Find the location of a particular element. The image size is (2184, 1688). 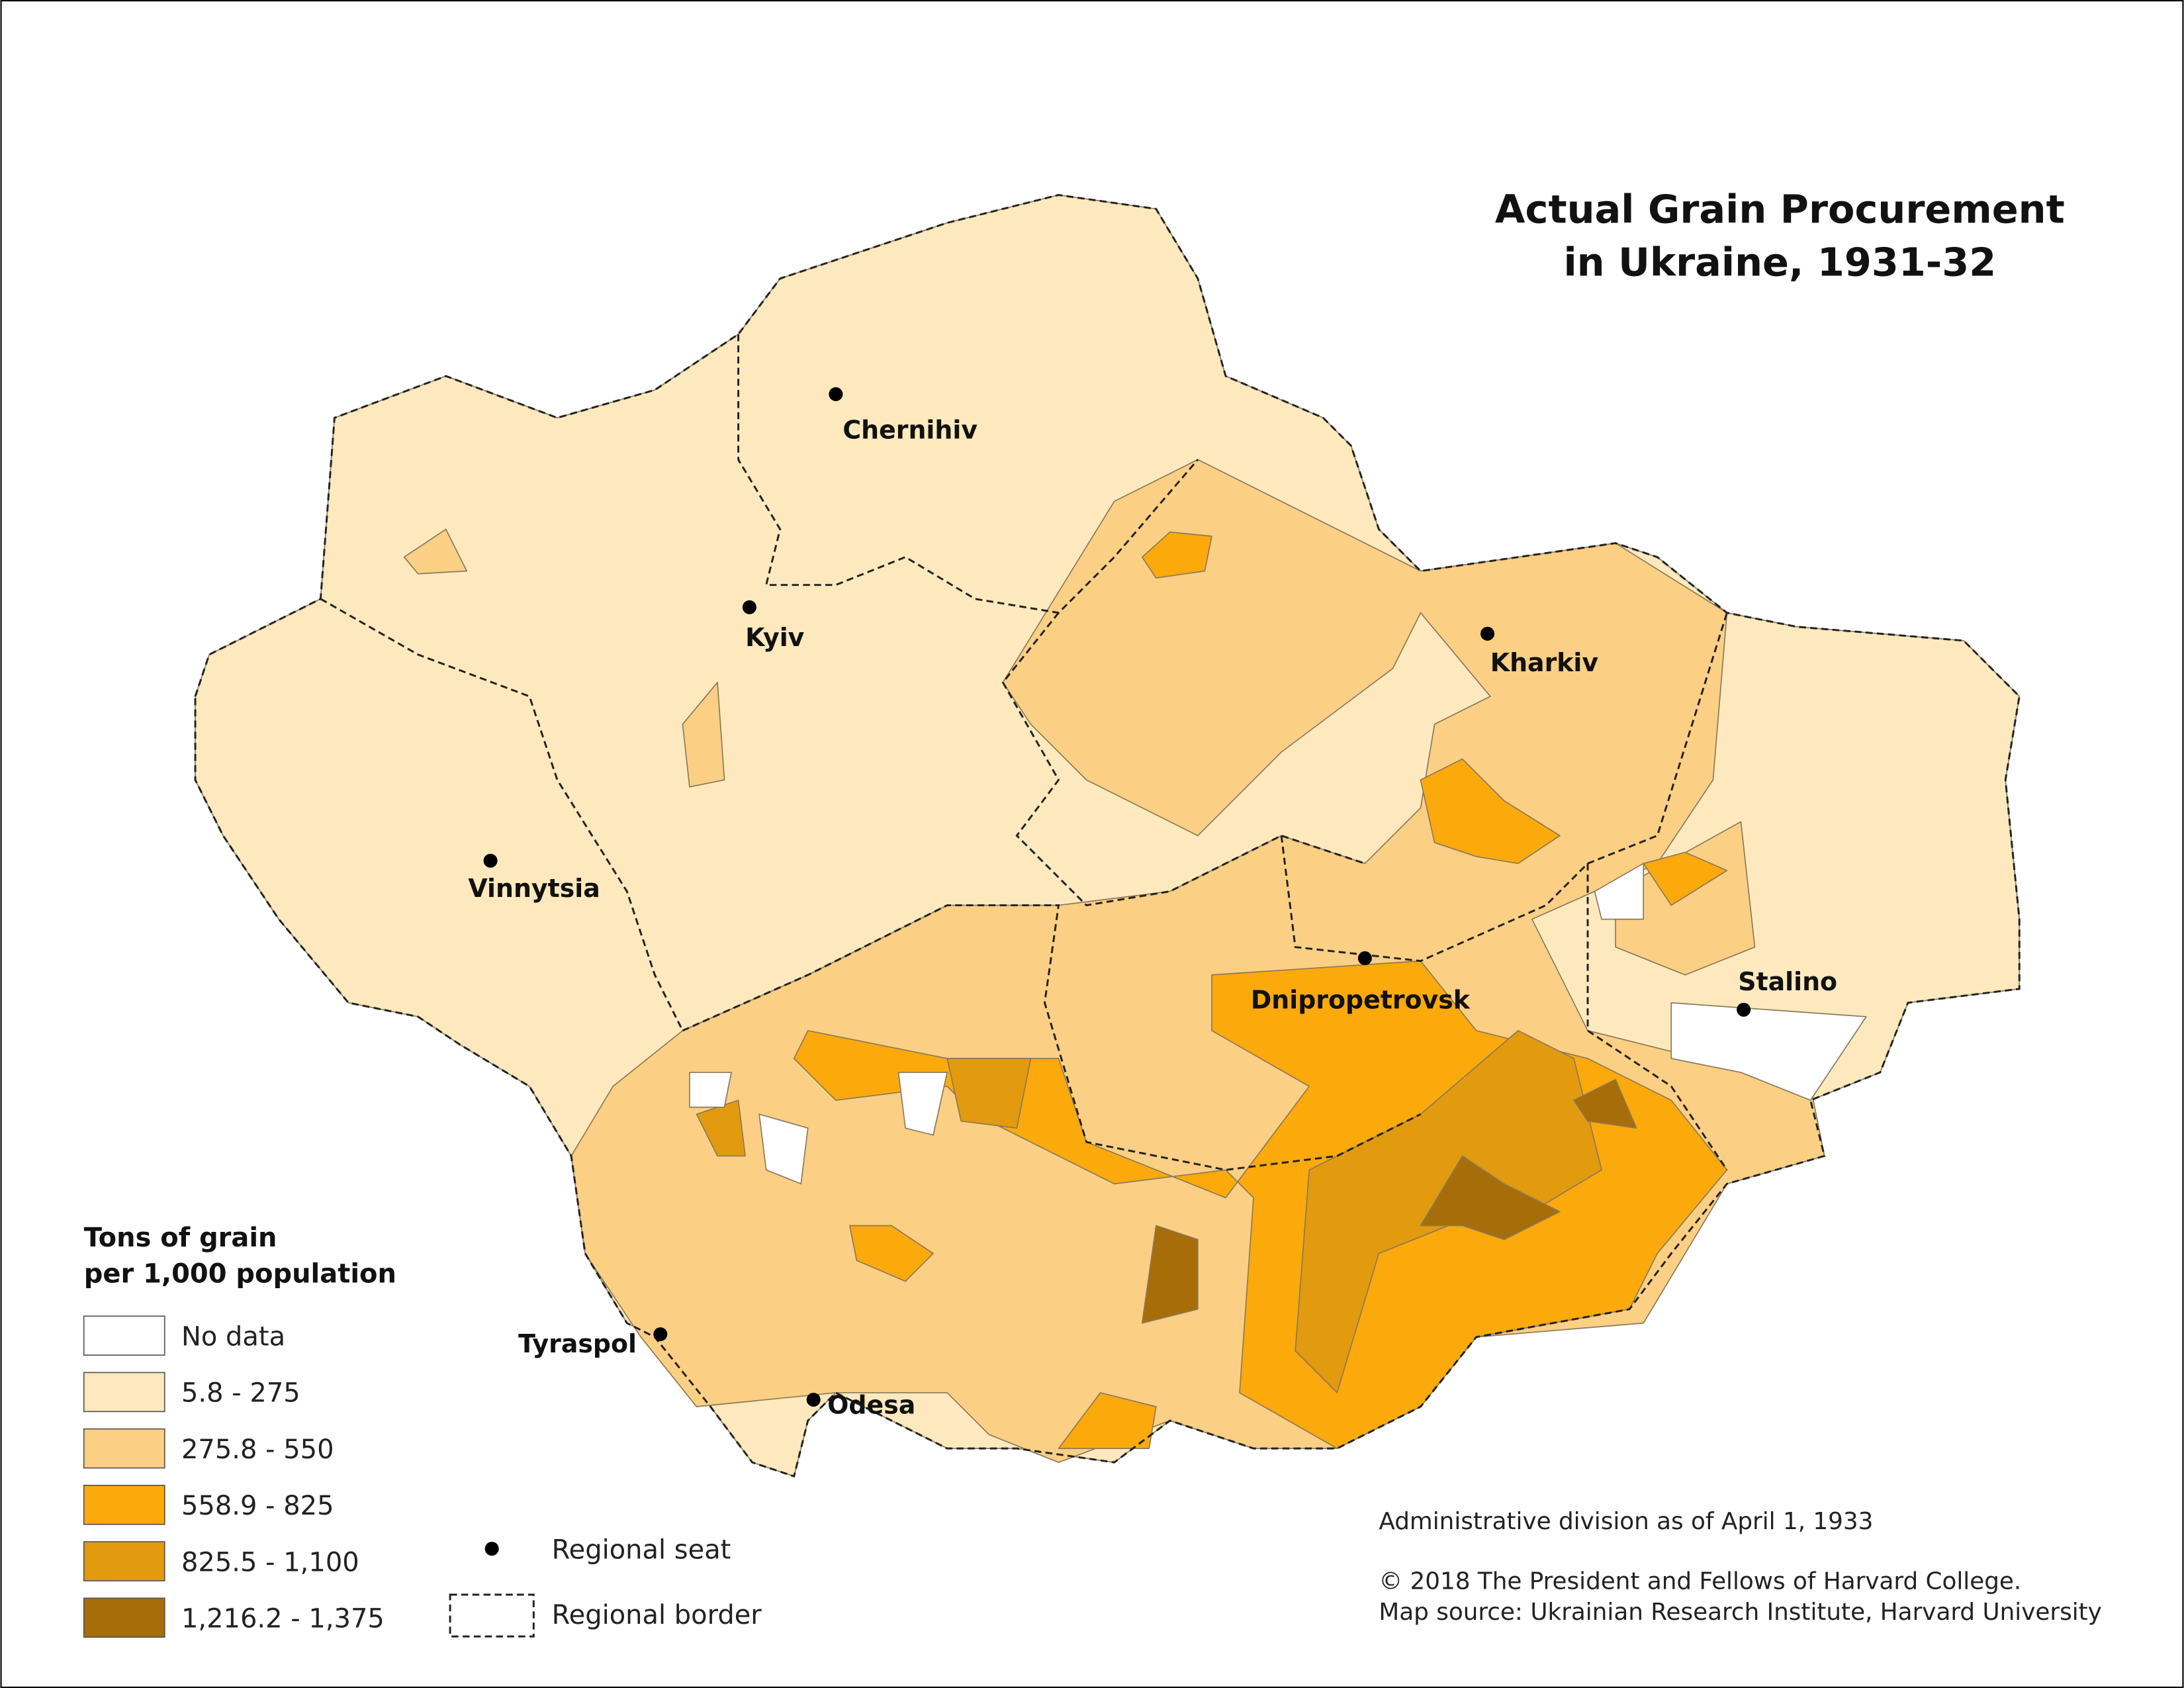

title: in Ukraine, 1931-32 is located at coordinates (1780, 262).